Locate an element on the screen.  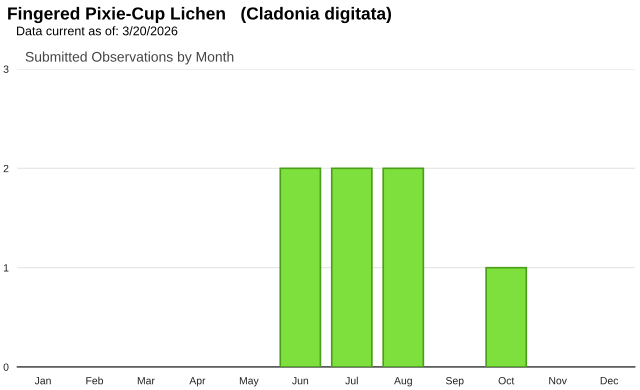
x-tick-label: Nov is located at coordinates (558, 380).